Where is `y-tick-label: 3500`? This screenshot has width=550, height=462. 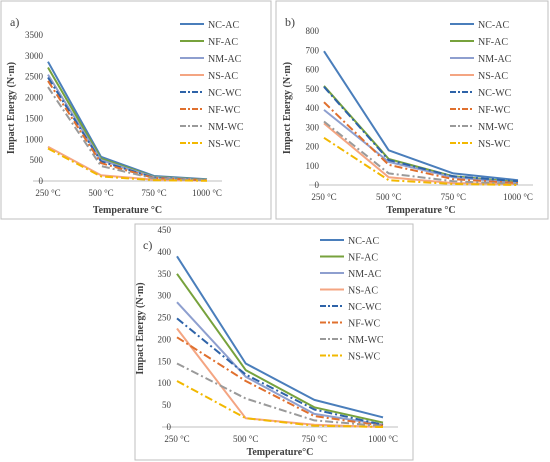
y-tick-label: 3500 is located at coordinates (34, 35).